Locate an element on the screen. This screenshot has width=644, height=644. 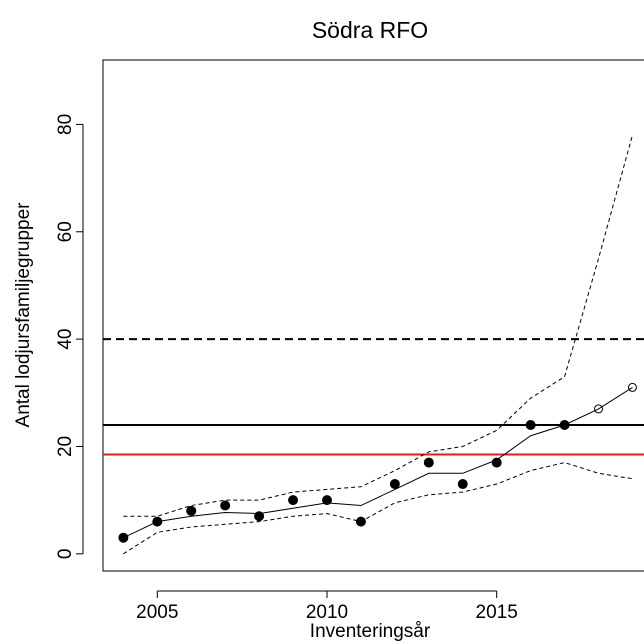
y-tick-label: 20 is located at coordinates (65, 446).